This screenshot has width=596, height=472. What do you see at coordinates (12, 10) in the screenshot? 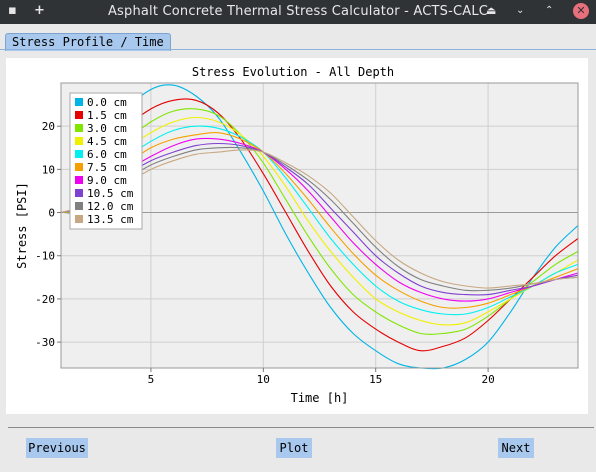
I see `window-menu-icon: ▪` at bounding box center [12, 10].